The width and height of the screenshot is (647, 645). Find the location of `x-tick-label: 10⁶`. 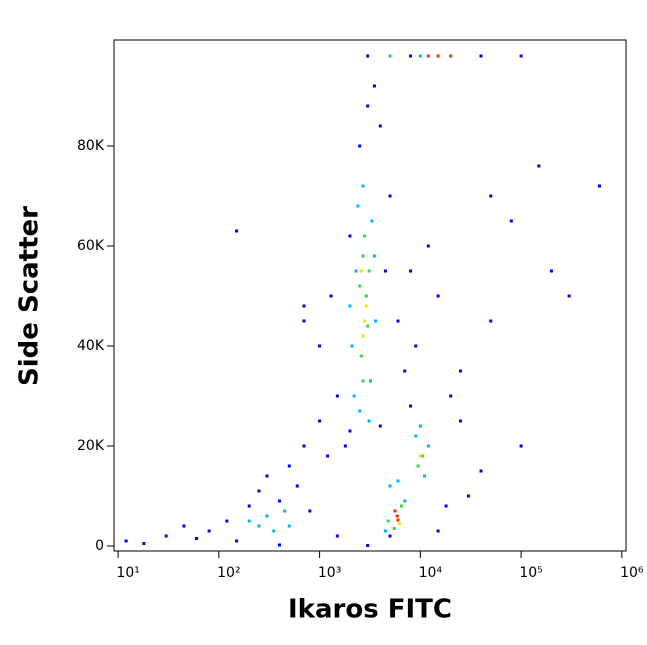

x-tick-label: 10⁶ is located at coordinates (632, 573).